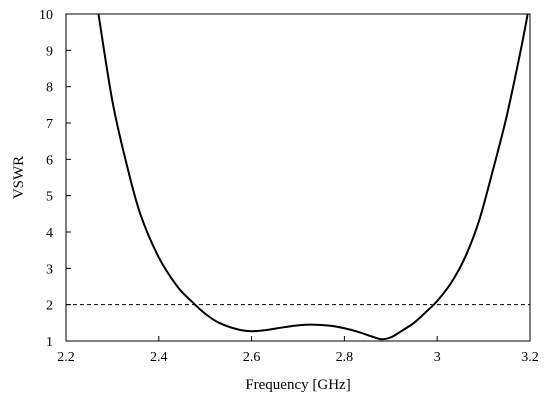  Describe the element at coordinates (66, 357) in the screenshot. I see `x-tick-label: 2.2` at that location.